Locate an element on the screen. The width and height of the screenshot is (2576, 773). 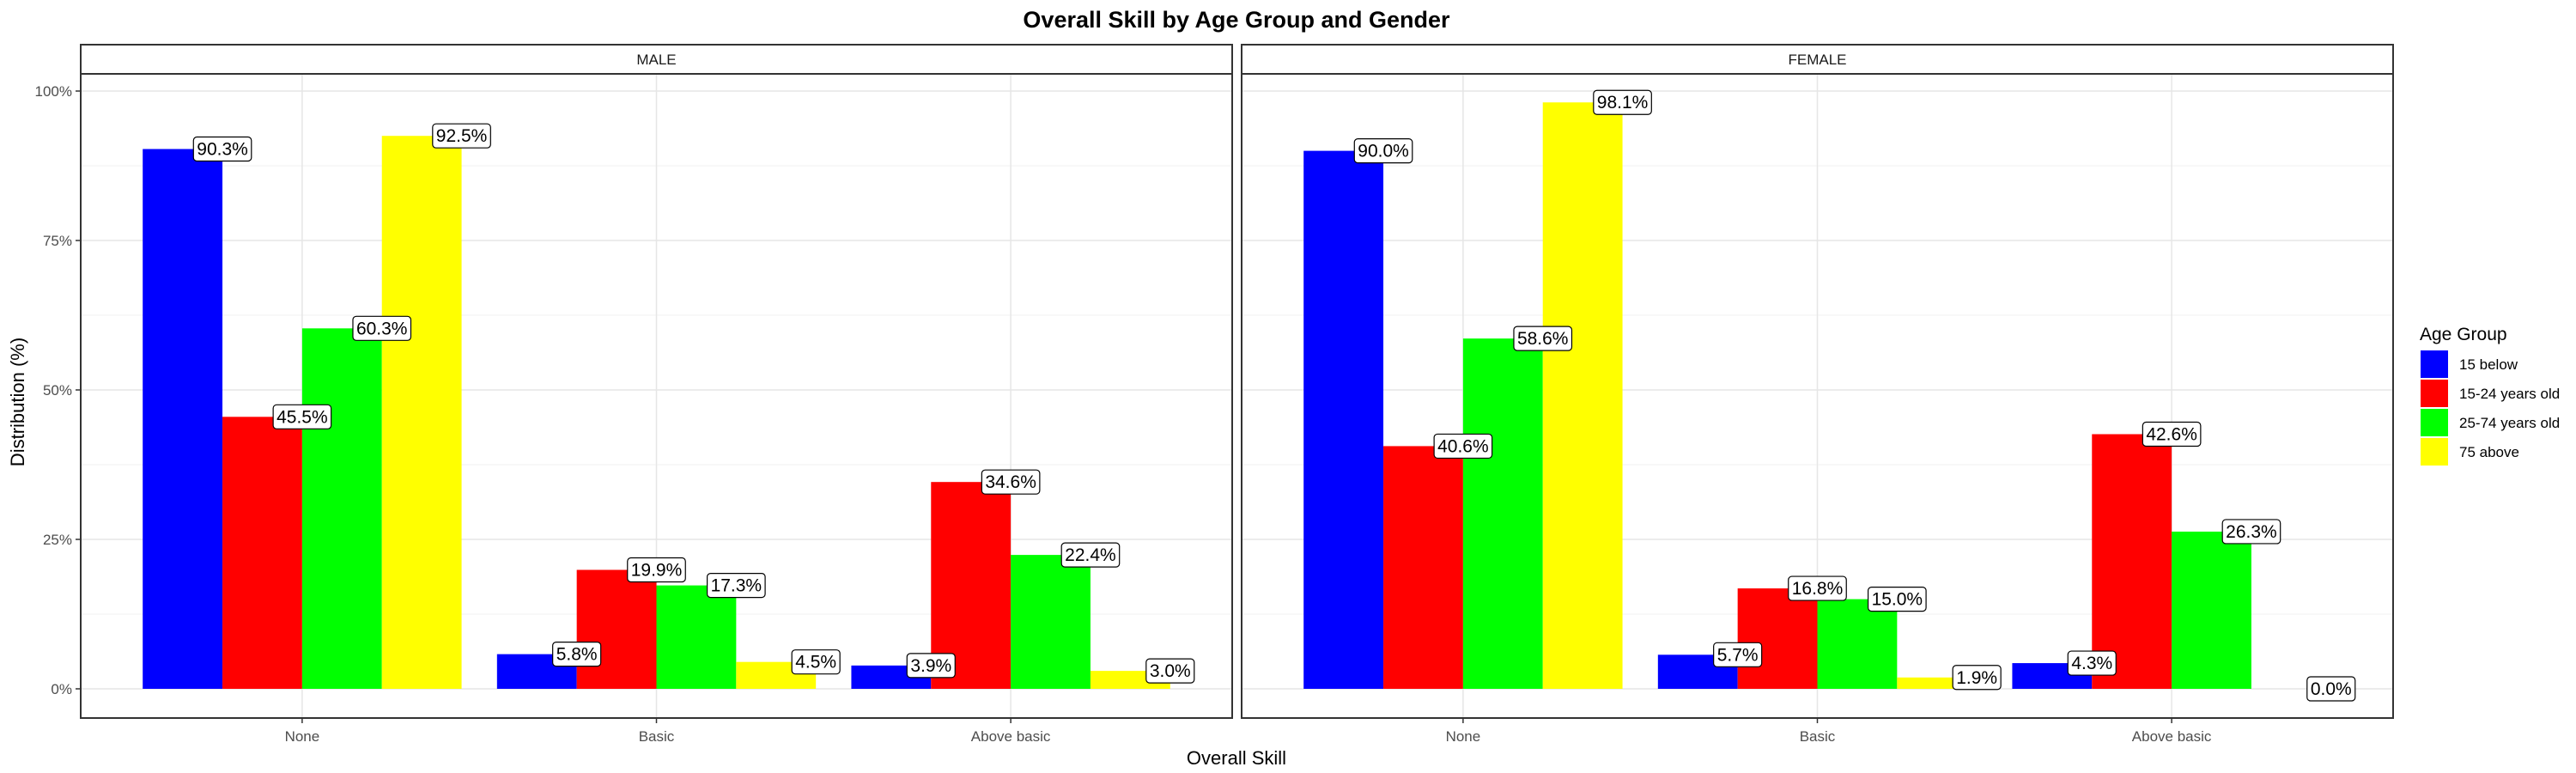
data-label: 5.7% is located at coordinates (1738, 654).